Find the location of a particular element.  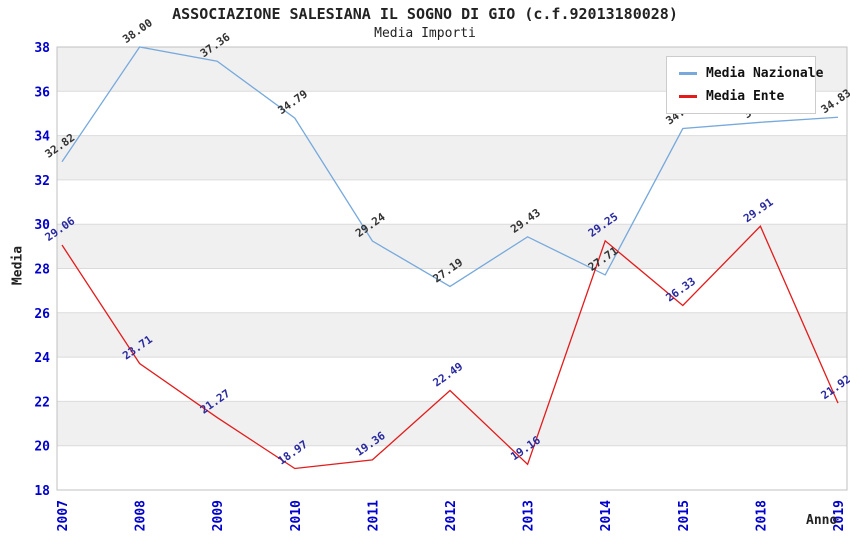

legend-label-nazionale: Media Nazionale is located at coordinates (765, 73).